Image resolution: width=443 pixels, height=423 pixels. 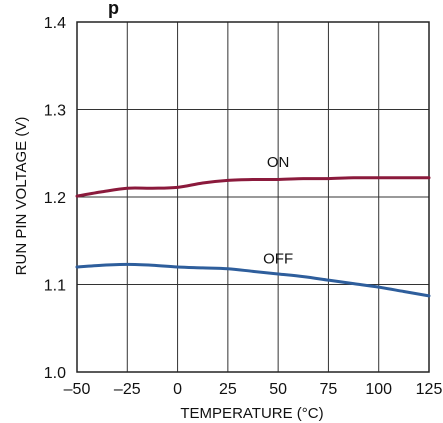 I want to click on y-axis-label: RUN PIN VOLTAGE (V), so click(x=21, y=196).